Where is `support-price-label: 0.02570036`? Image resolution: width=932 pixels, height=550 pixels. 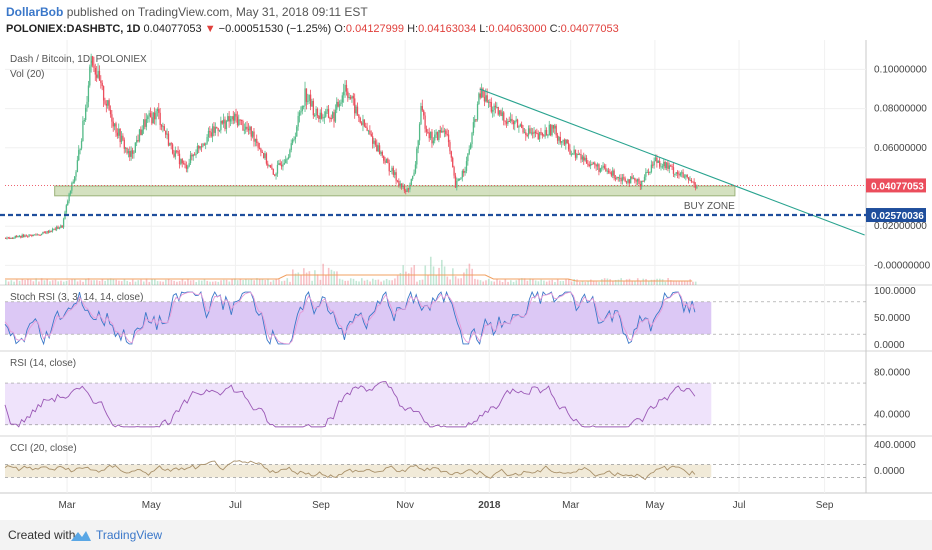
support-price-label: 0.02570036 is located at coordinates (897, 216).